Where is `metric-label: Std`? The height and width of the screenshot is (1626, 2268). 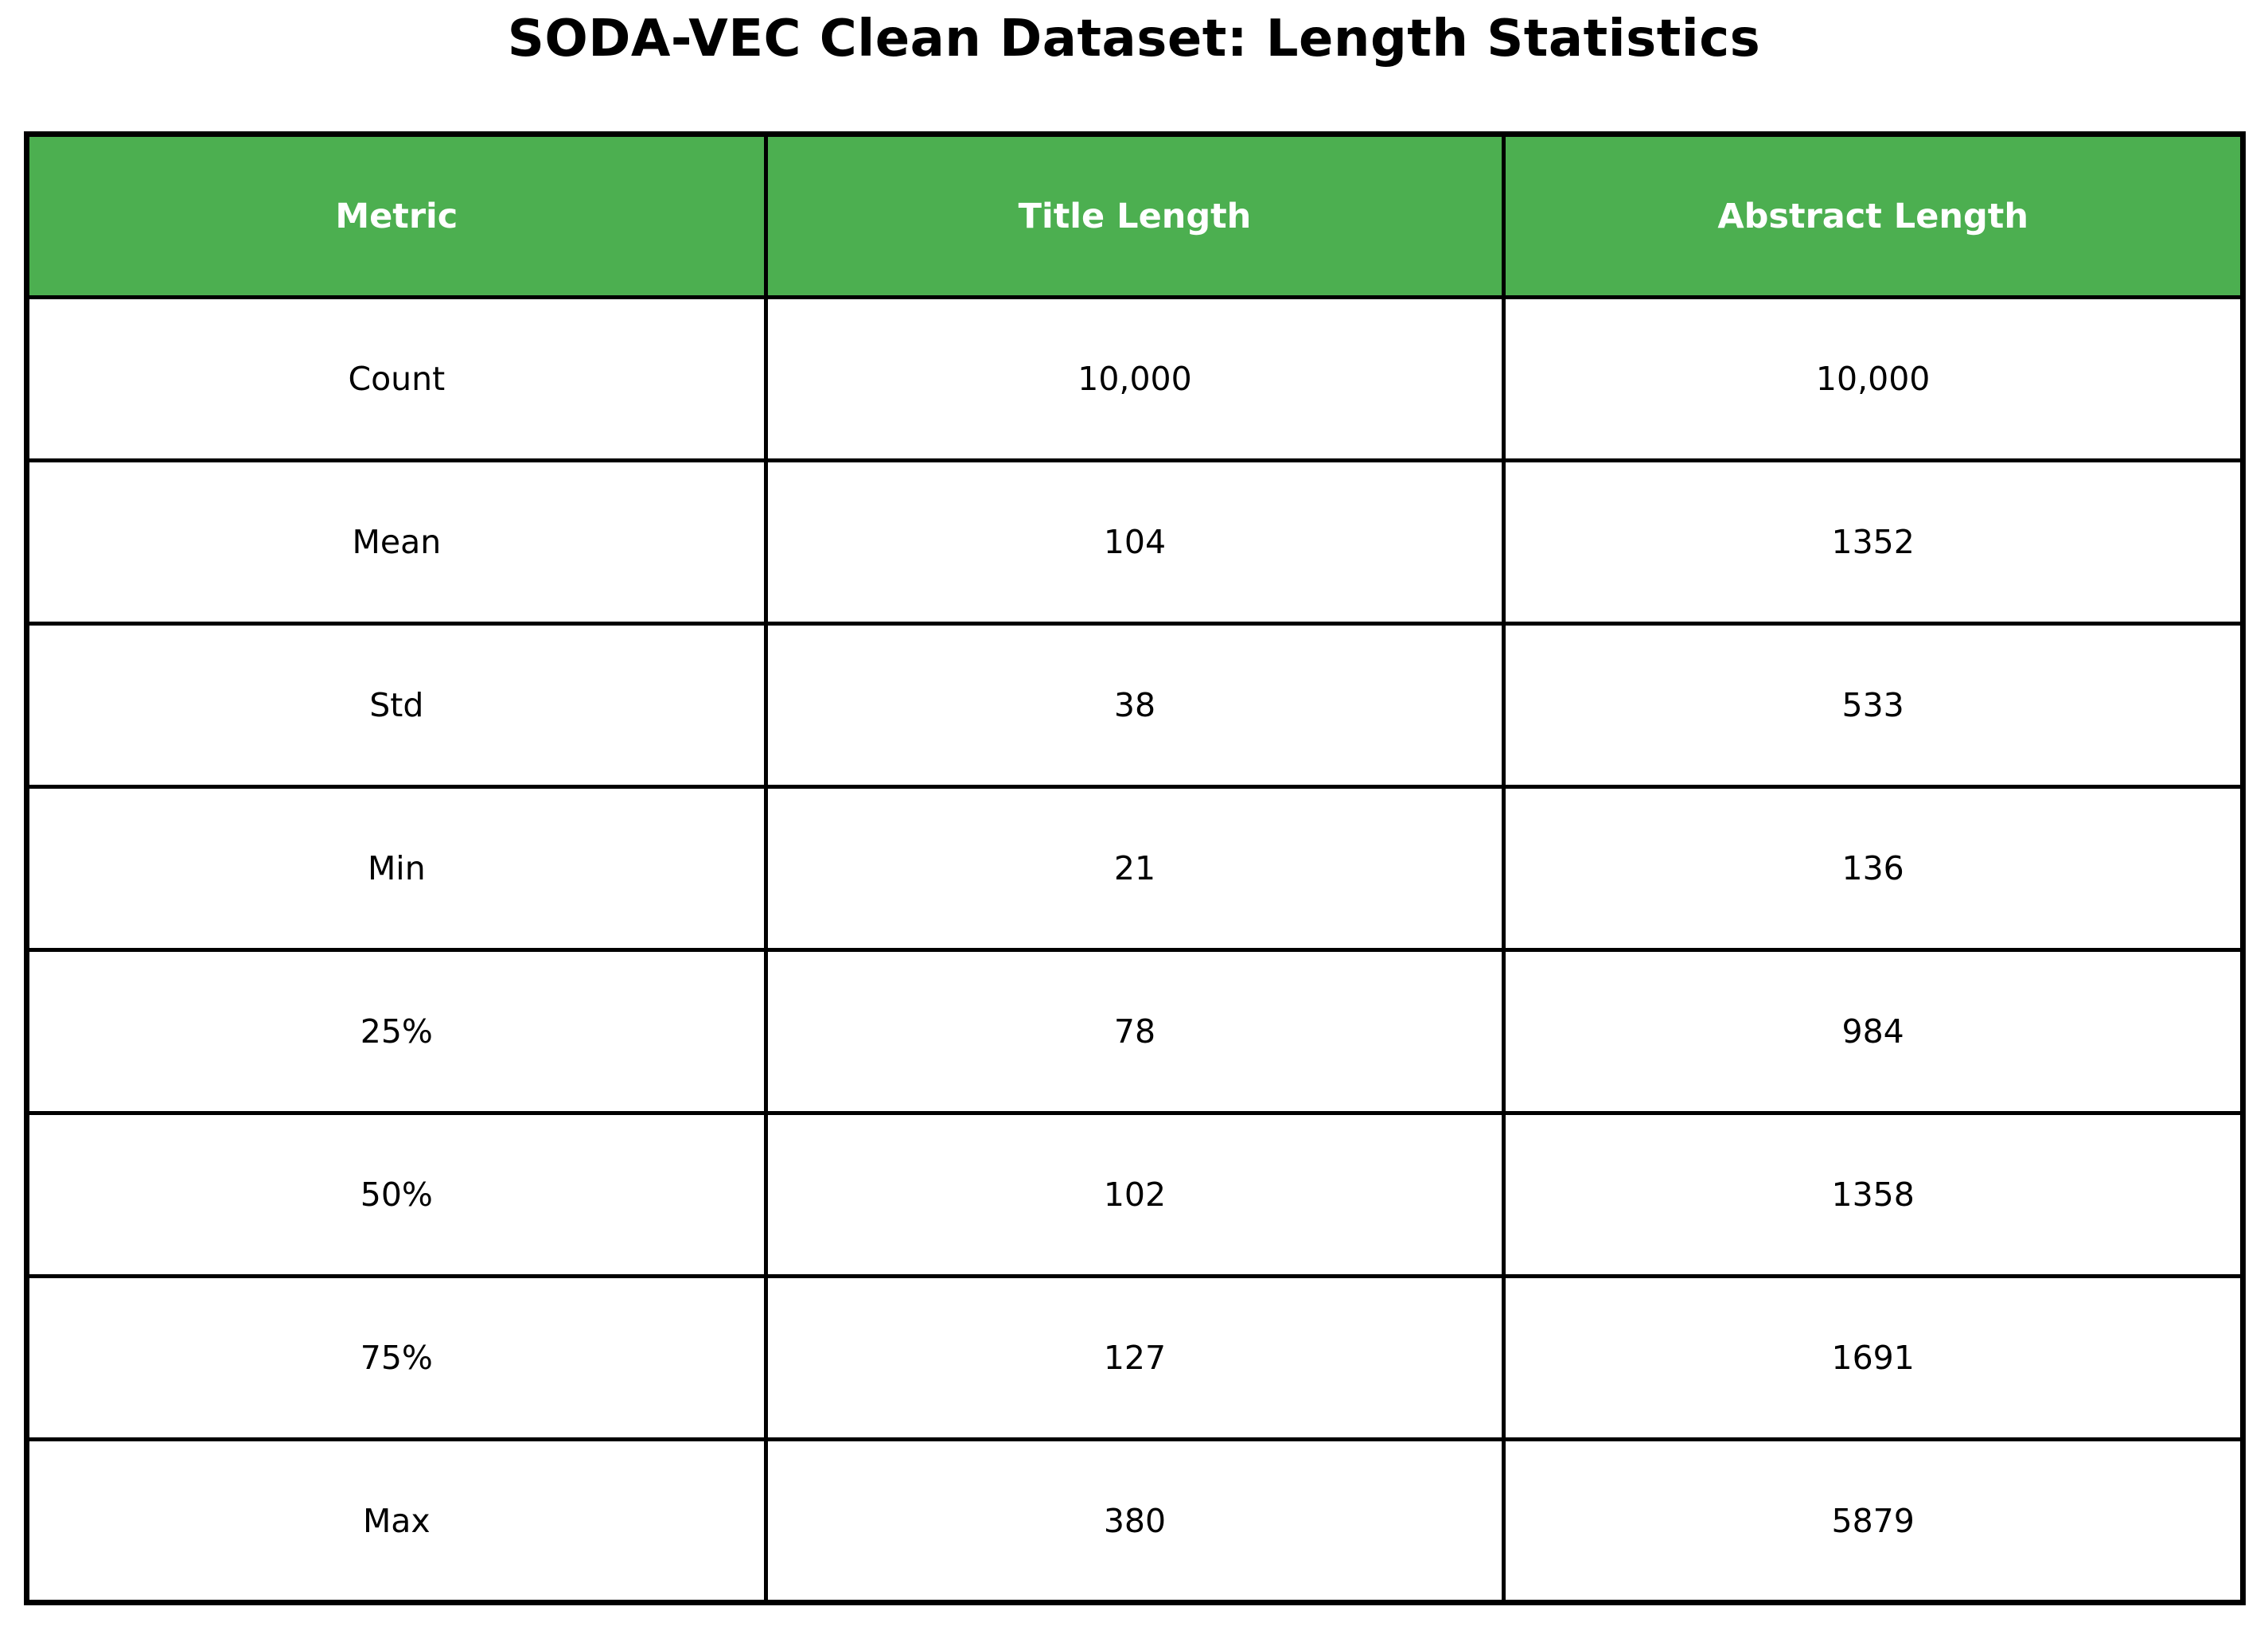
metric-label: Std is located at coordinates (396, 705).